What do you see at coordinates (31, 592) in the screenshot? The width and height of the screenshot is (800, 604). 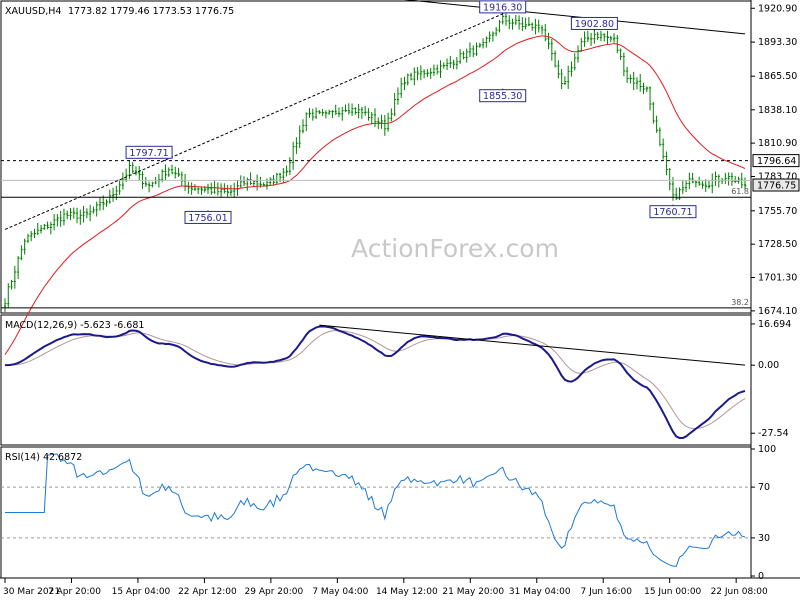 I see `time-axis-label: 30 Mar 2021` at bounding box center [31, 592].